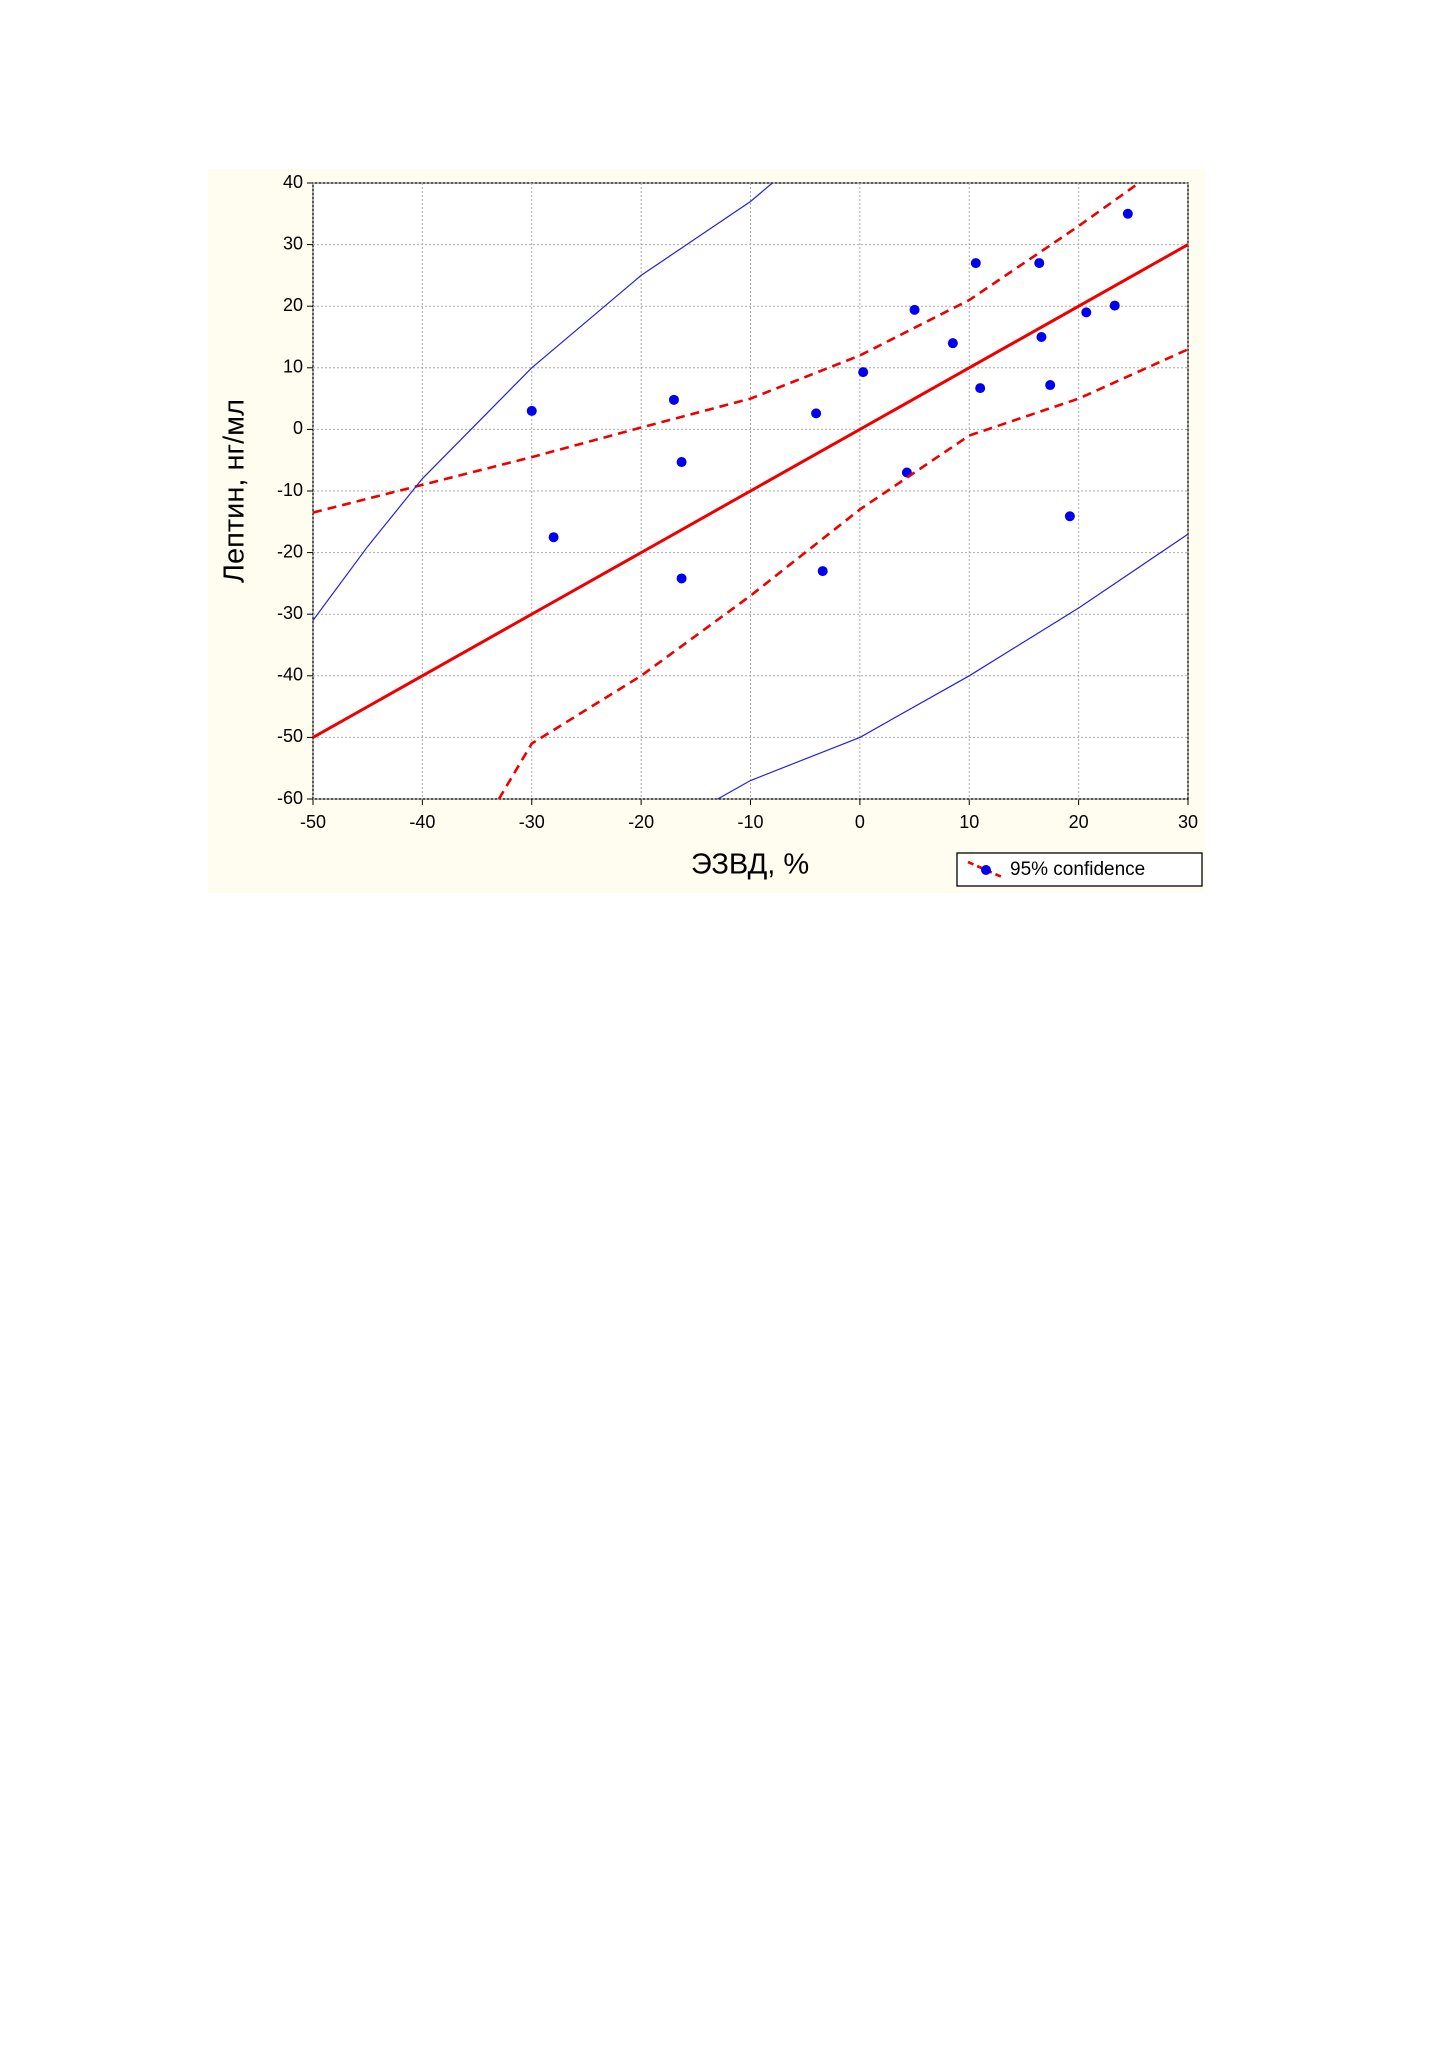 The image size is (1449, 2050). Describe the element at coordinates (422, 822) in the screenshot. I see `x-tick-label: -40` at that location.